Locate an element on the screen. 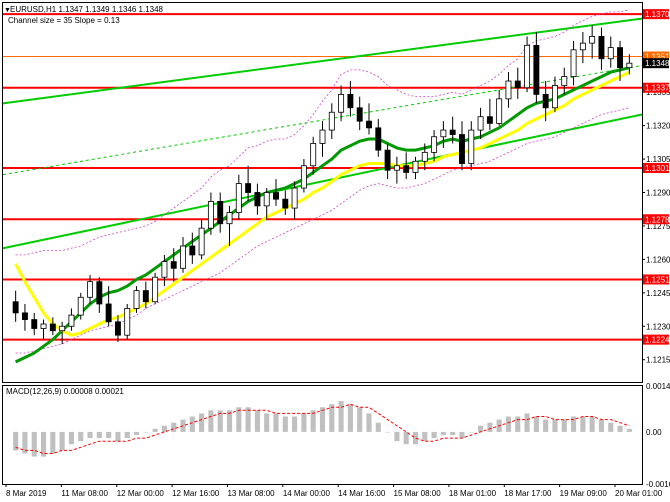  collapse-triangle-icon: ▼ is located at coordinates (7, 10).